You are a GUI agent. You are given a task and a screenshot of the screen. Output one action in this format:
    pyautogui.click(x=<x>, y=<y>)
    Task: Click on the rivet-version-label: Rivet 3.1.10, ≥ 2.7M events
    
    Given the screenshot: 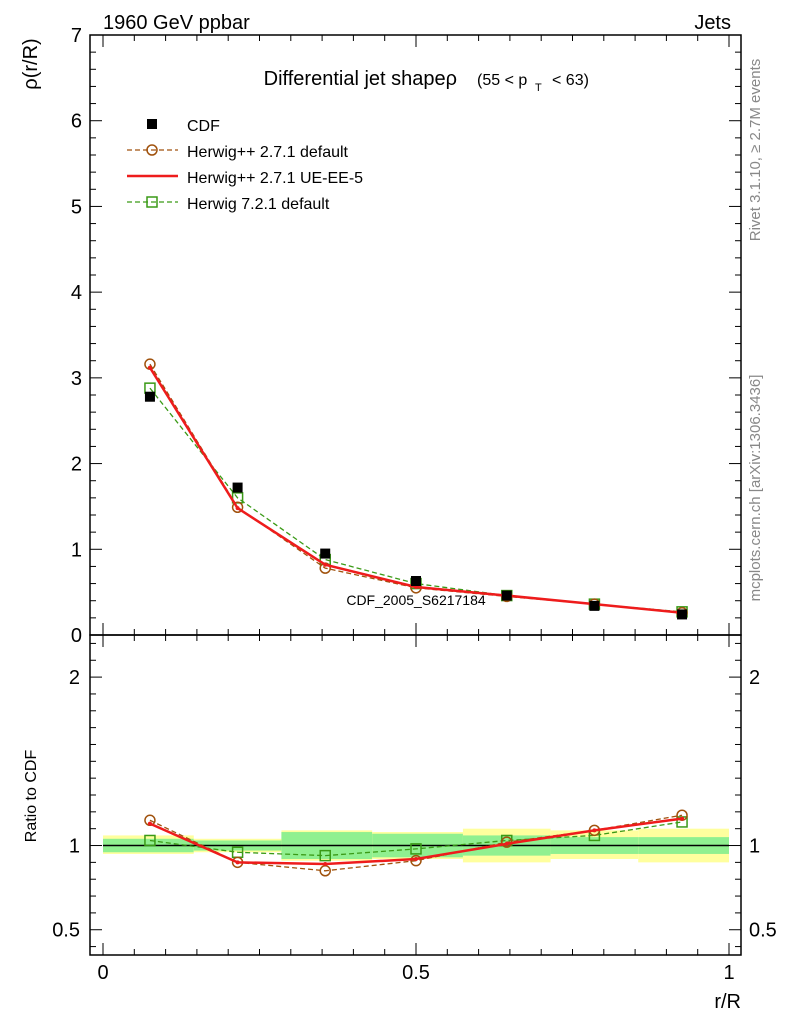 What is the action you would take?
    pyautogui.click(x=755, y=150)
    